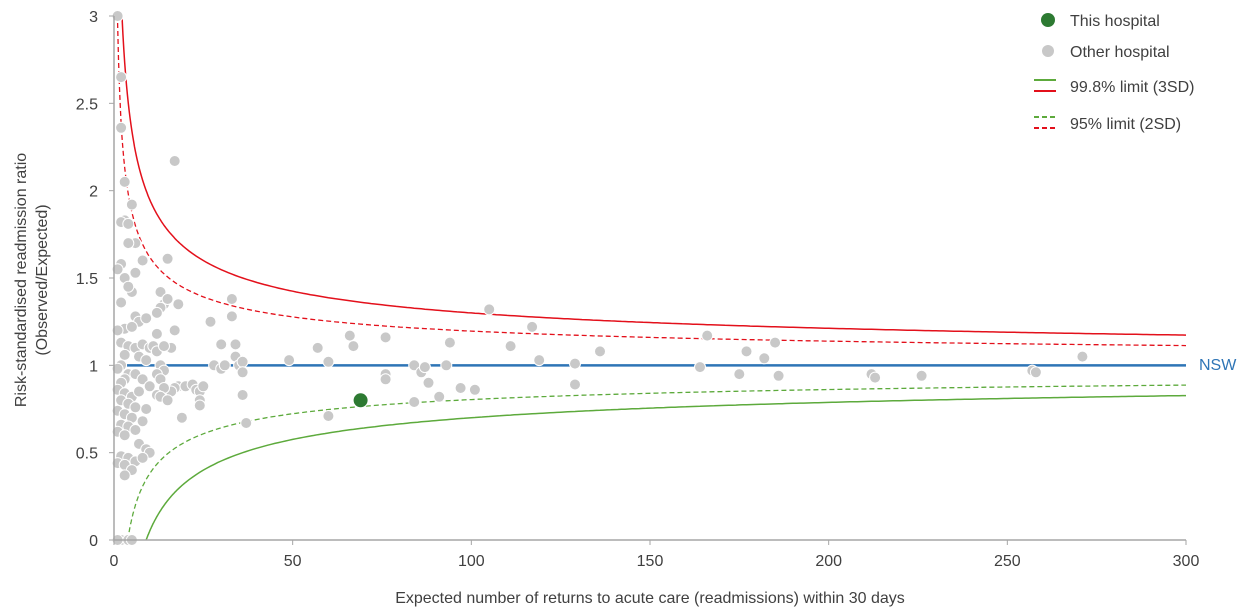  I want to click on y-tick-label: 0, so click(93, 541).